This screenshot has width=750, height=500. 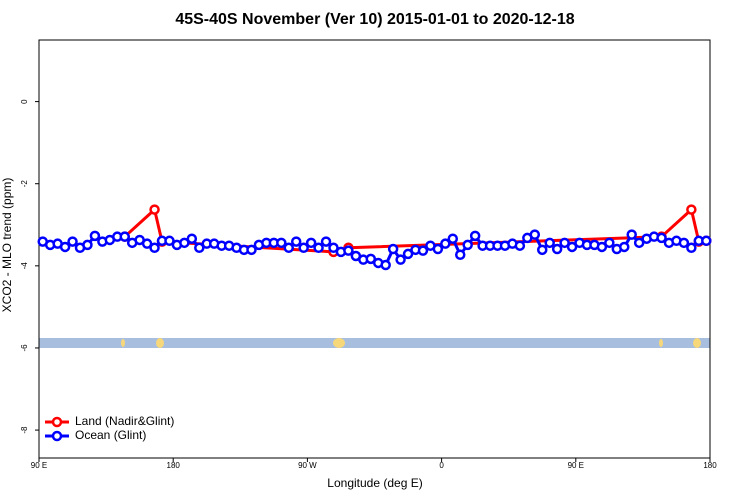 I want to click on x-tick-label: 0, so click(x=441, y=465).